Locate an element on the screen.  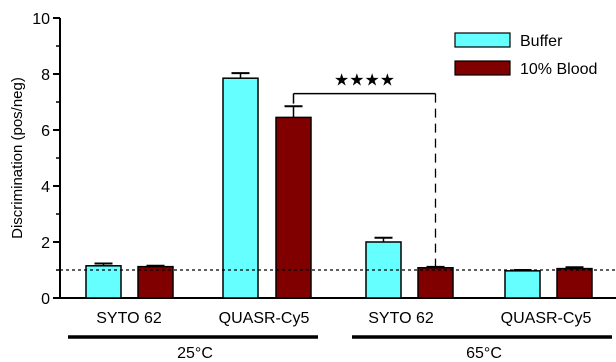
y-tick-label: 8 is located at coordinates (45, 75).